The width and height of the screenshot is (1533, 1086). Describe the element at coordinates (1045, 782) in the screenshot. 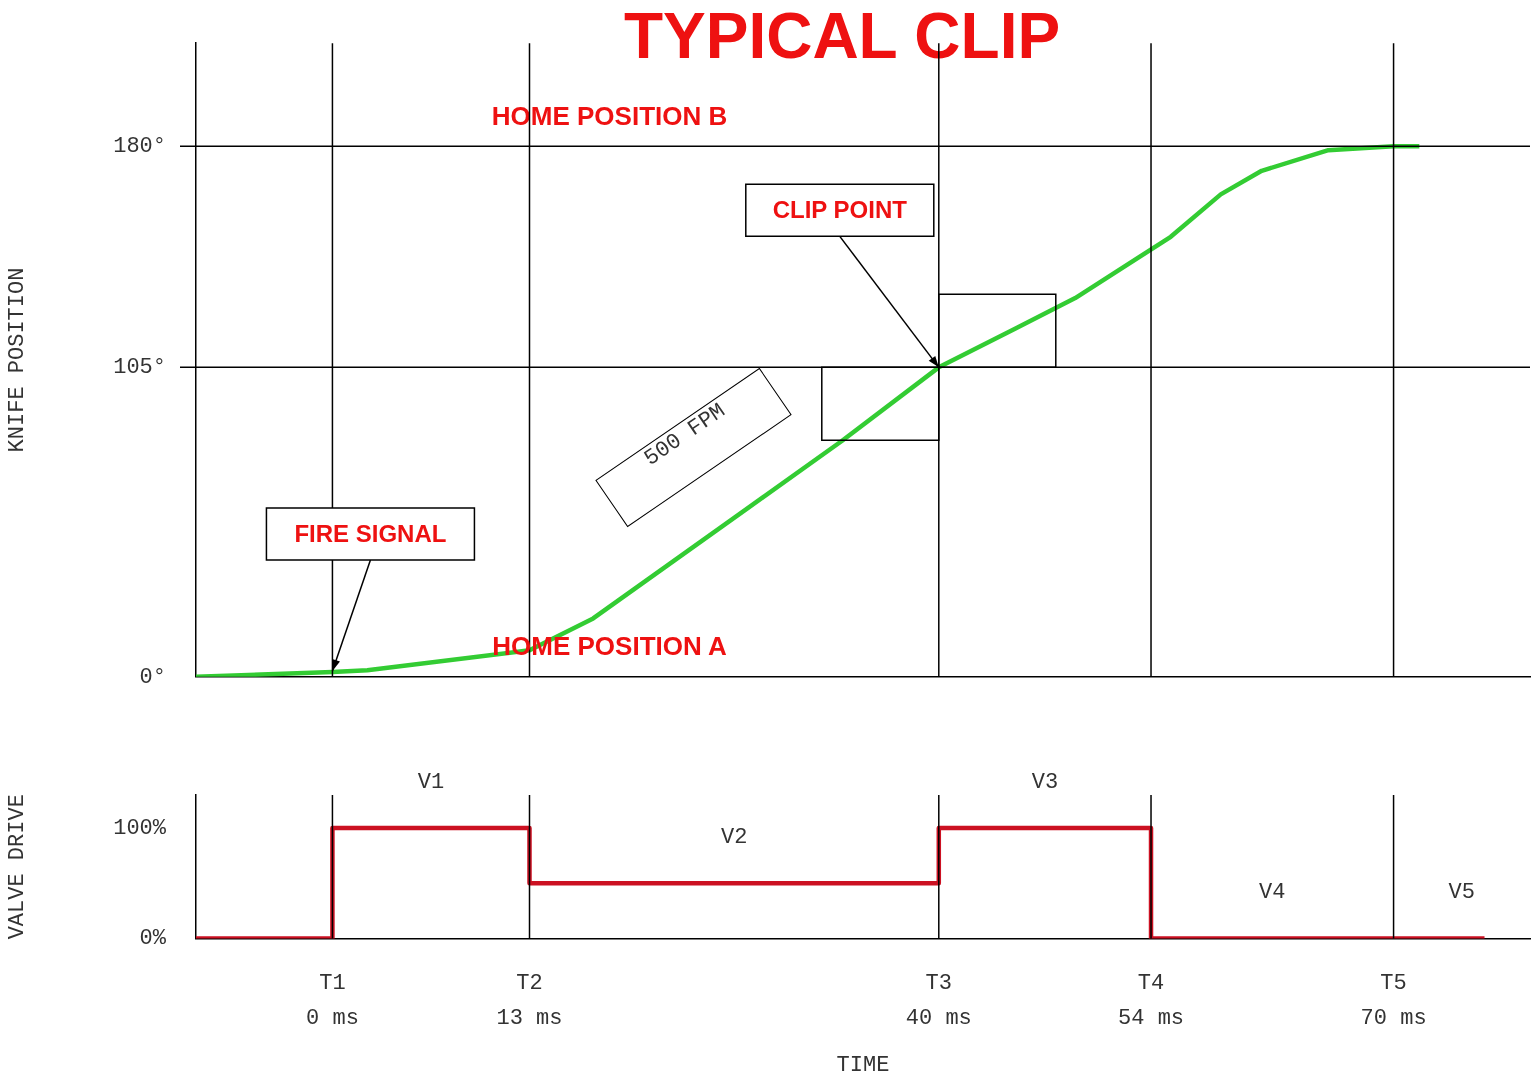

I see `annotation: V3` at that location.